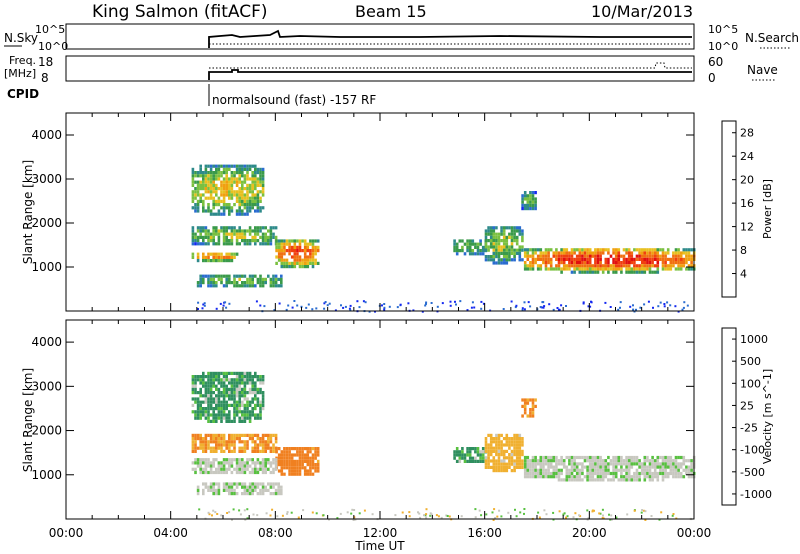 The height and width of the screenshot is (554, 800). Describe the element at coordinates (380, 68) in the screenshot. I see `freq-frame` at that location.